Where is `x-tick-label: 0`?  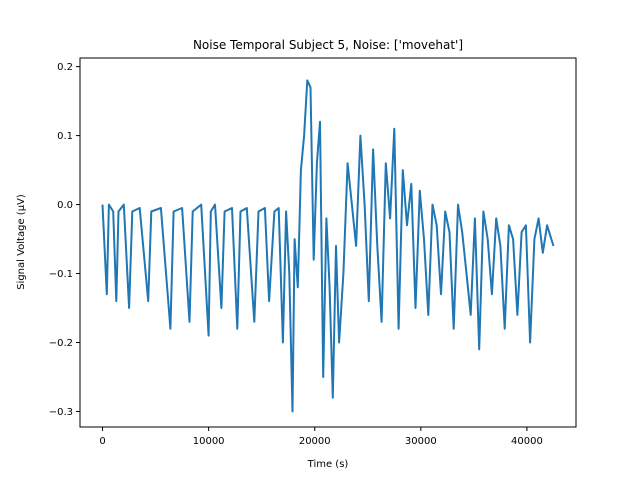 x-tick-label: 0 is located at coordinates (102, 441).